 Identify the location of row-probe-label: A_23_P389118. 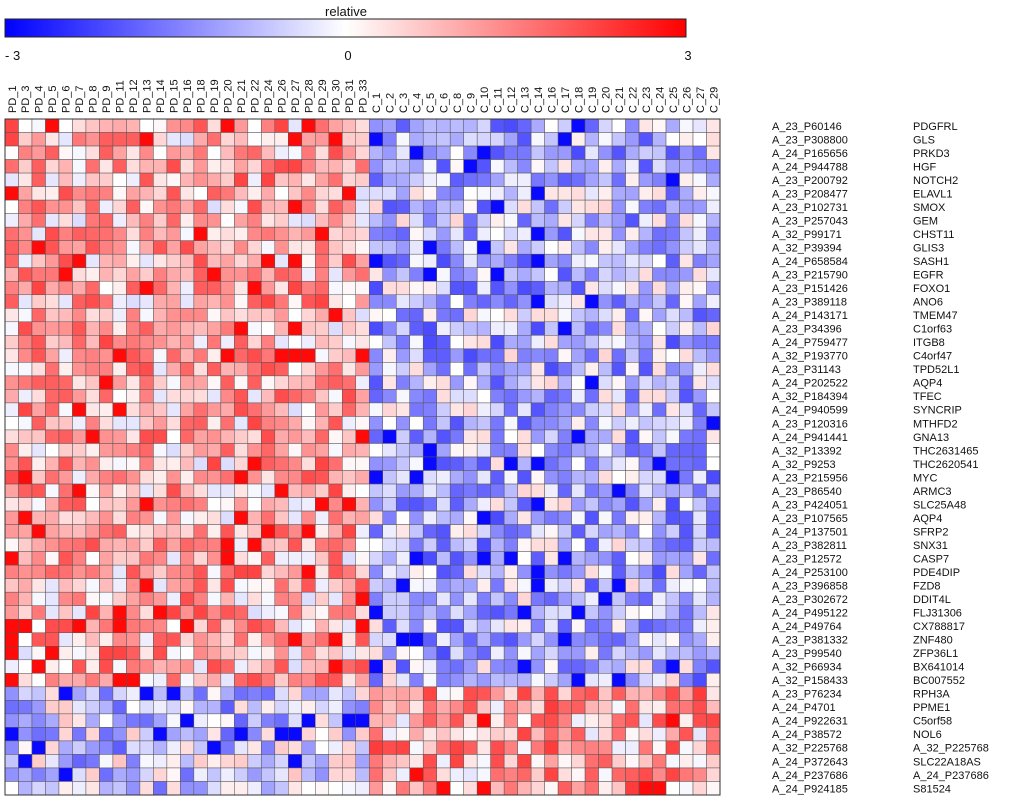
(809, 303).